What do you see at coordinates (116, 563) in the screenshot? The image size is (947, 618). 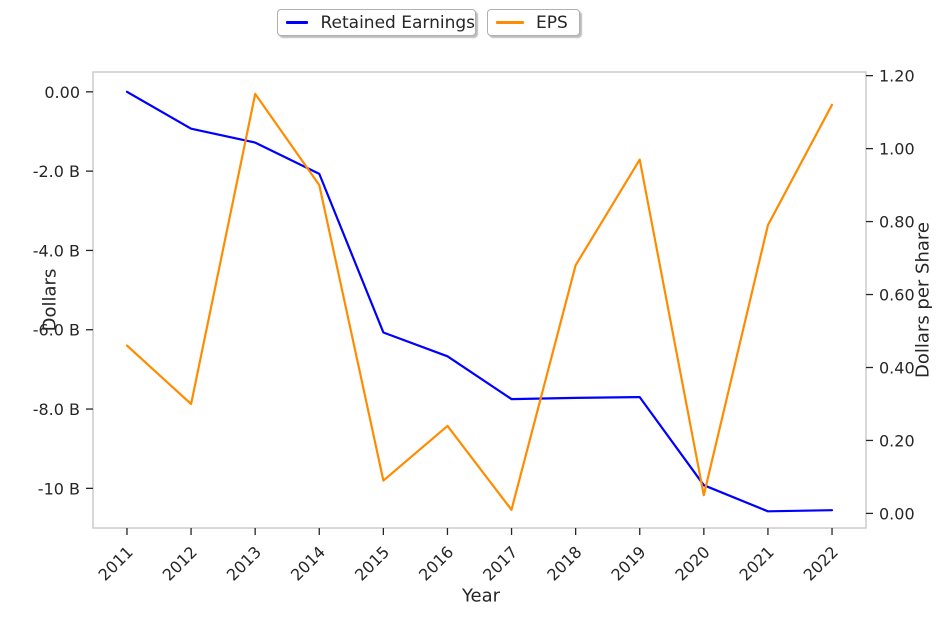 I see `x-axis-tick-label: 2011` at bounding box center [116, 563].